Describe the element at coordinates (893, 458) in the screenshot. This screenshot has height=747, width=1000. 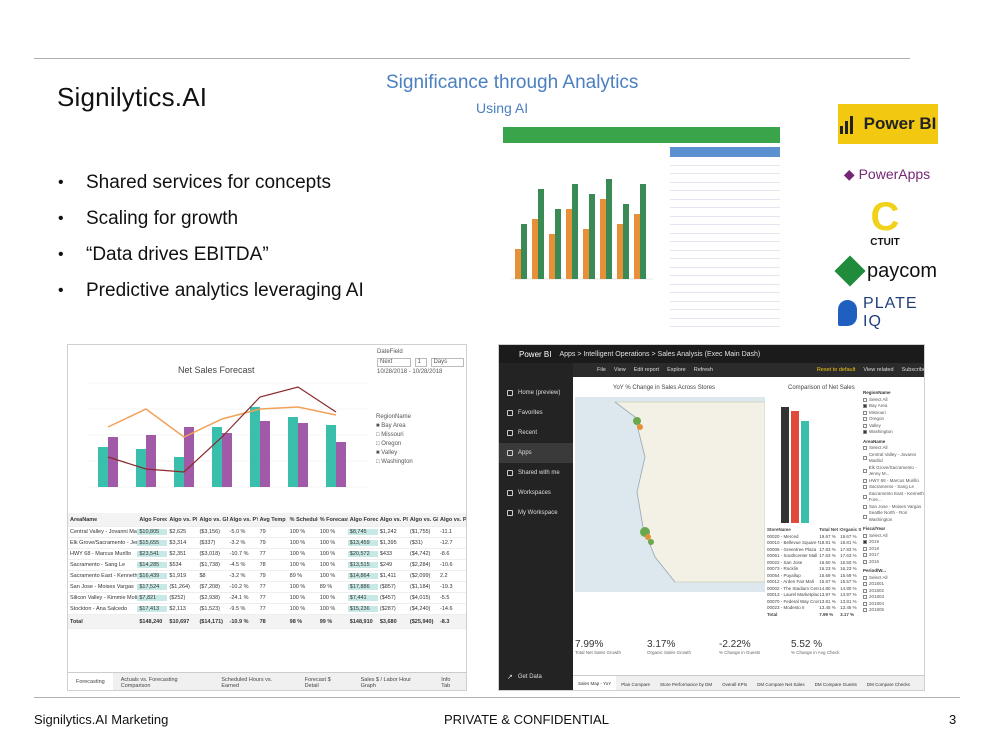
I see `slicer-option: Central Valley - Jovanni Madrid` at that location.